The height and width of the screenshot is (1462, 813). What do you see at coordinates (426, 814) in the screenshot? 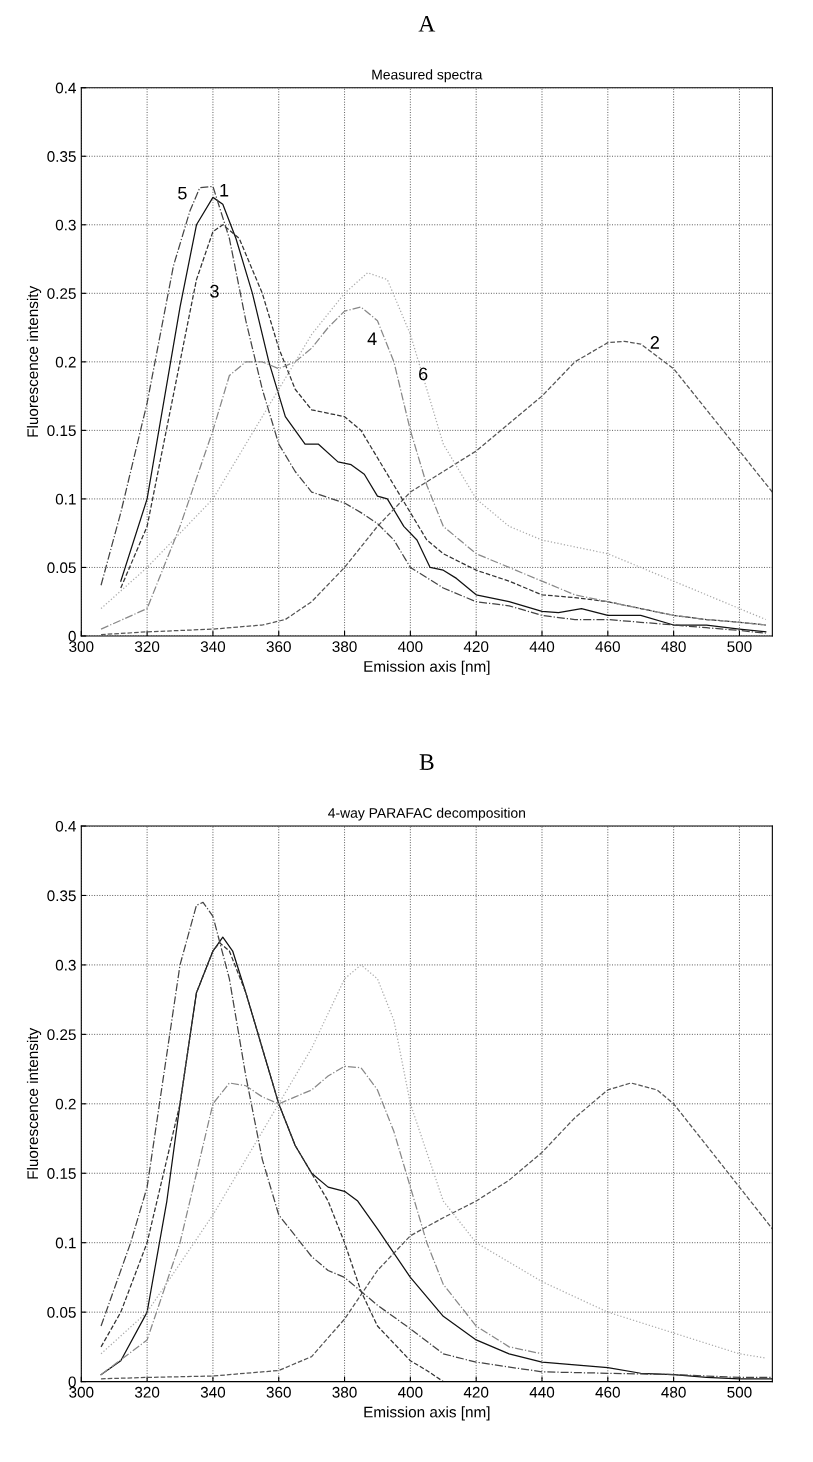
I see `chart-title: 4-way PARAFAC decomposition` at bounding box center [426, 814].